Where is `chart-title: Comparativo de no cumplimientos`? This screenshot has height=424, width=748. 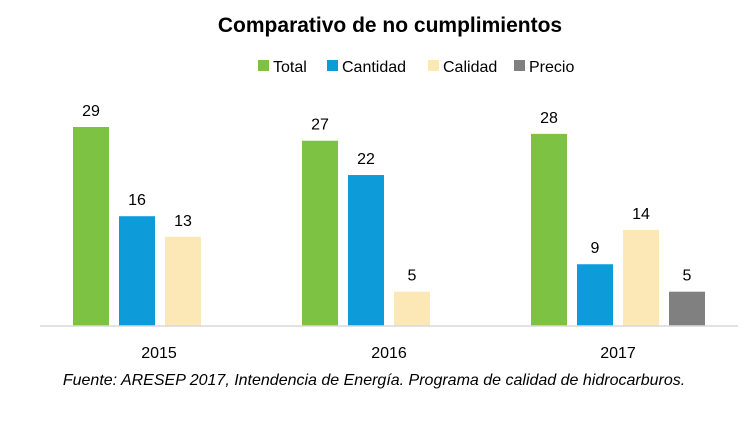 chart-title: Comparativo de no cumplimientos is located at coordinates (390, 25).